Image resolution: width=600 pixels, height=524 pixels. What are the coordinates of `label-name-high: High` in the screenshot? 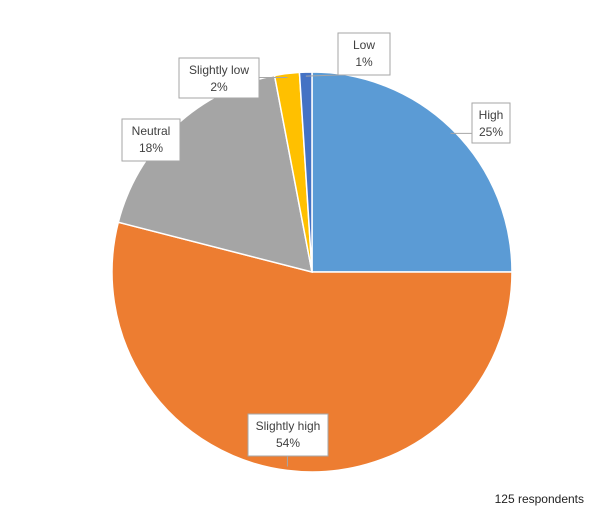 It's located at (491, 115).